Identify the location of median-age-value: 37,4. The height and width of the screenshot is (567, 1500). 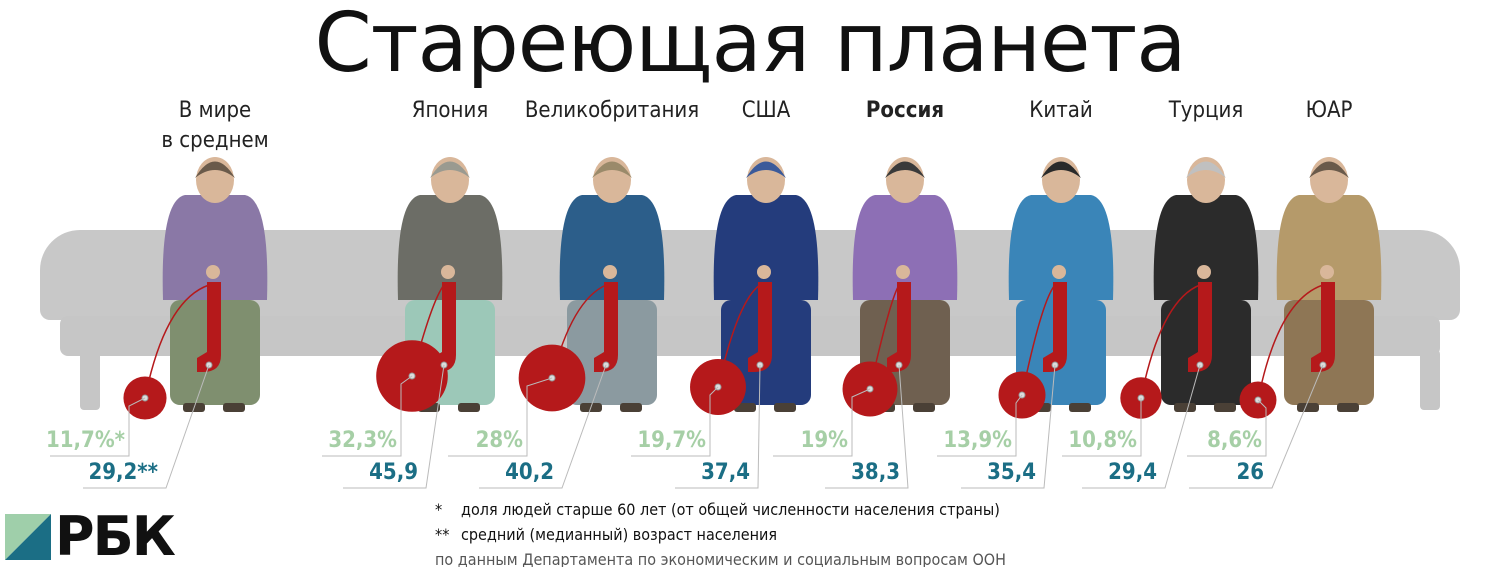
(725, 472).